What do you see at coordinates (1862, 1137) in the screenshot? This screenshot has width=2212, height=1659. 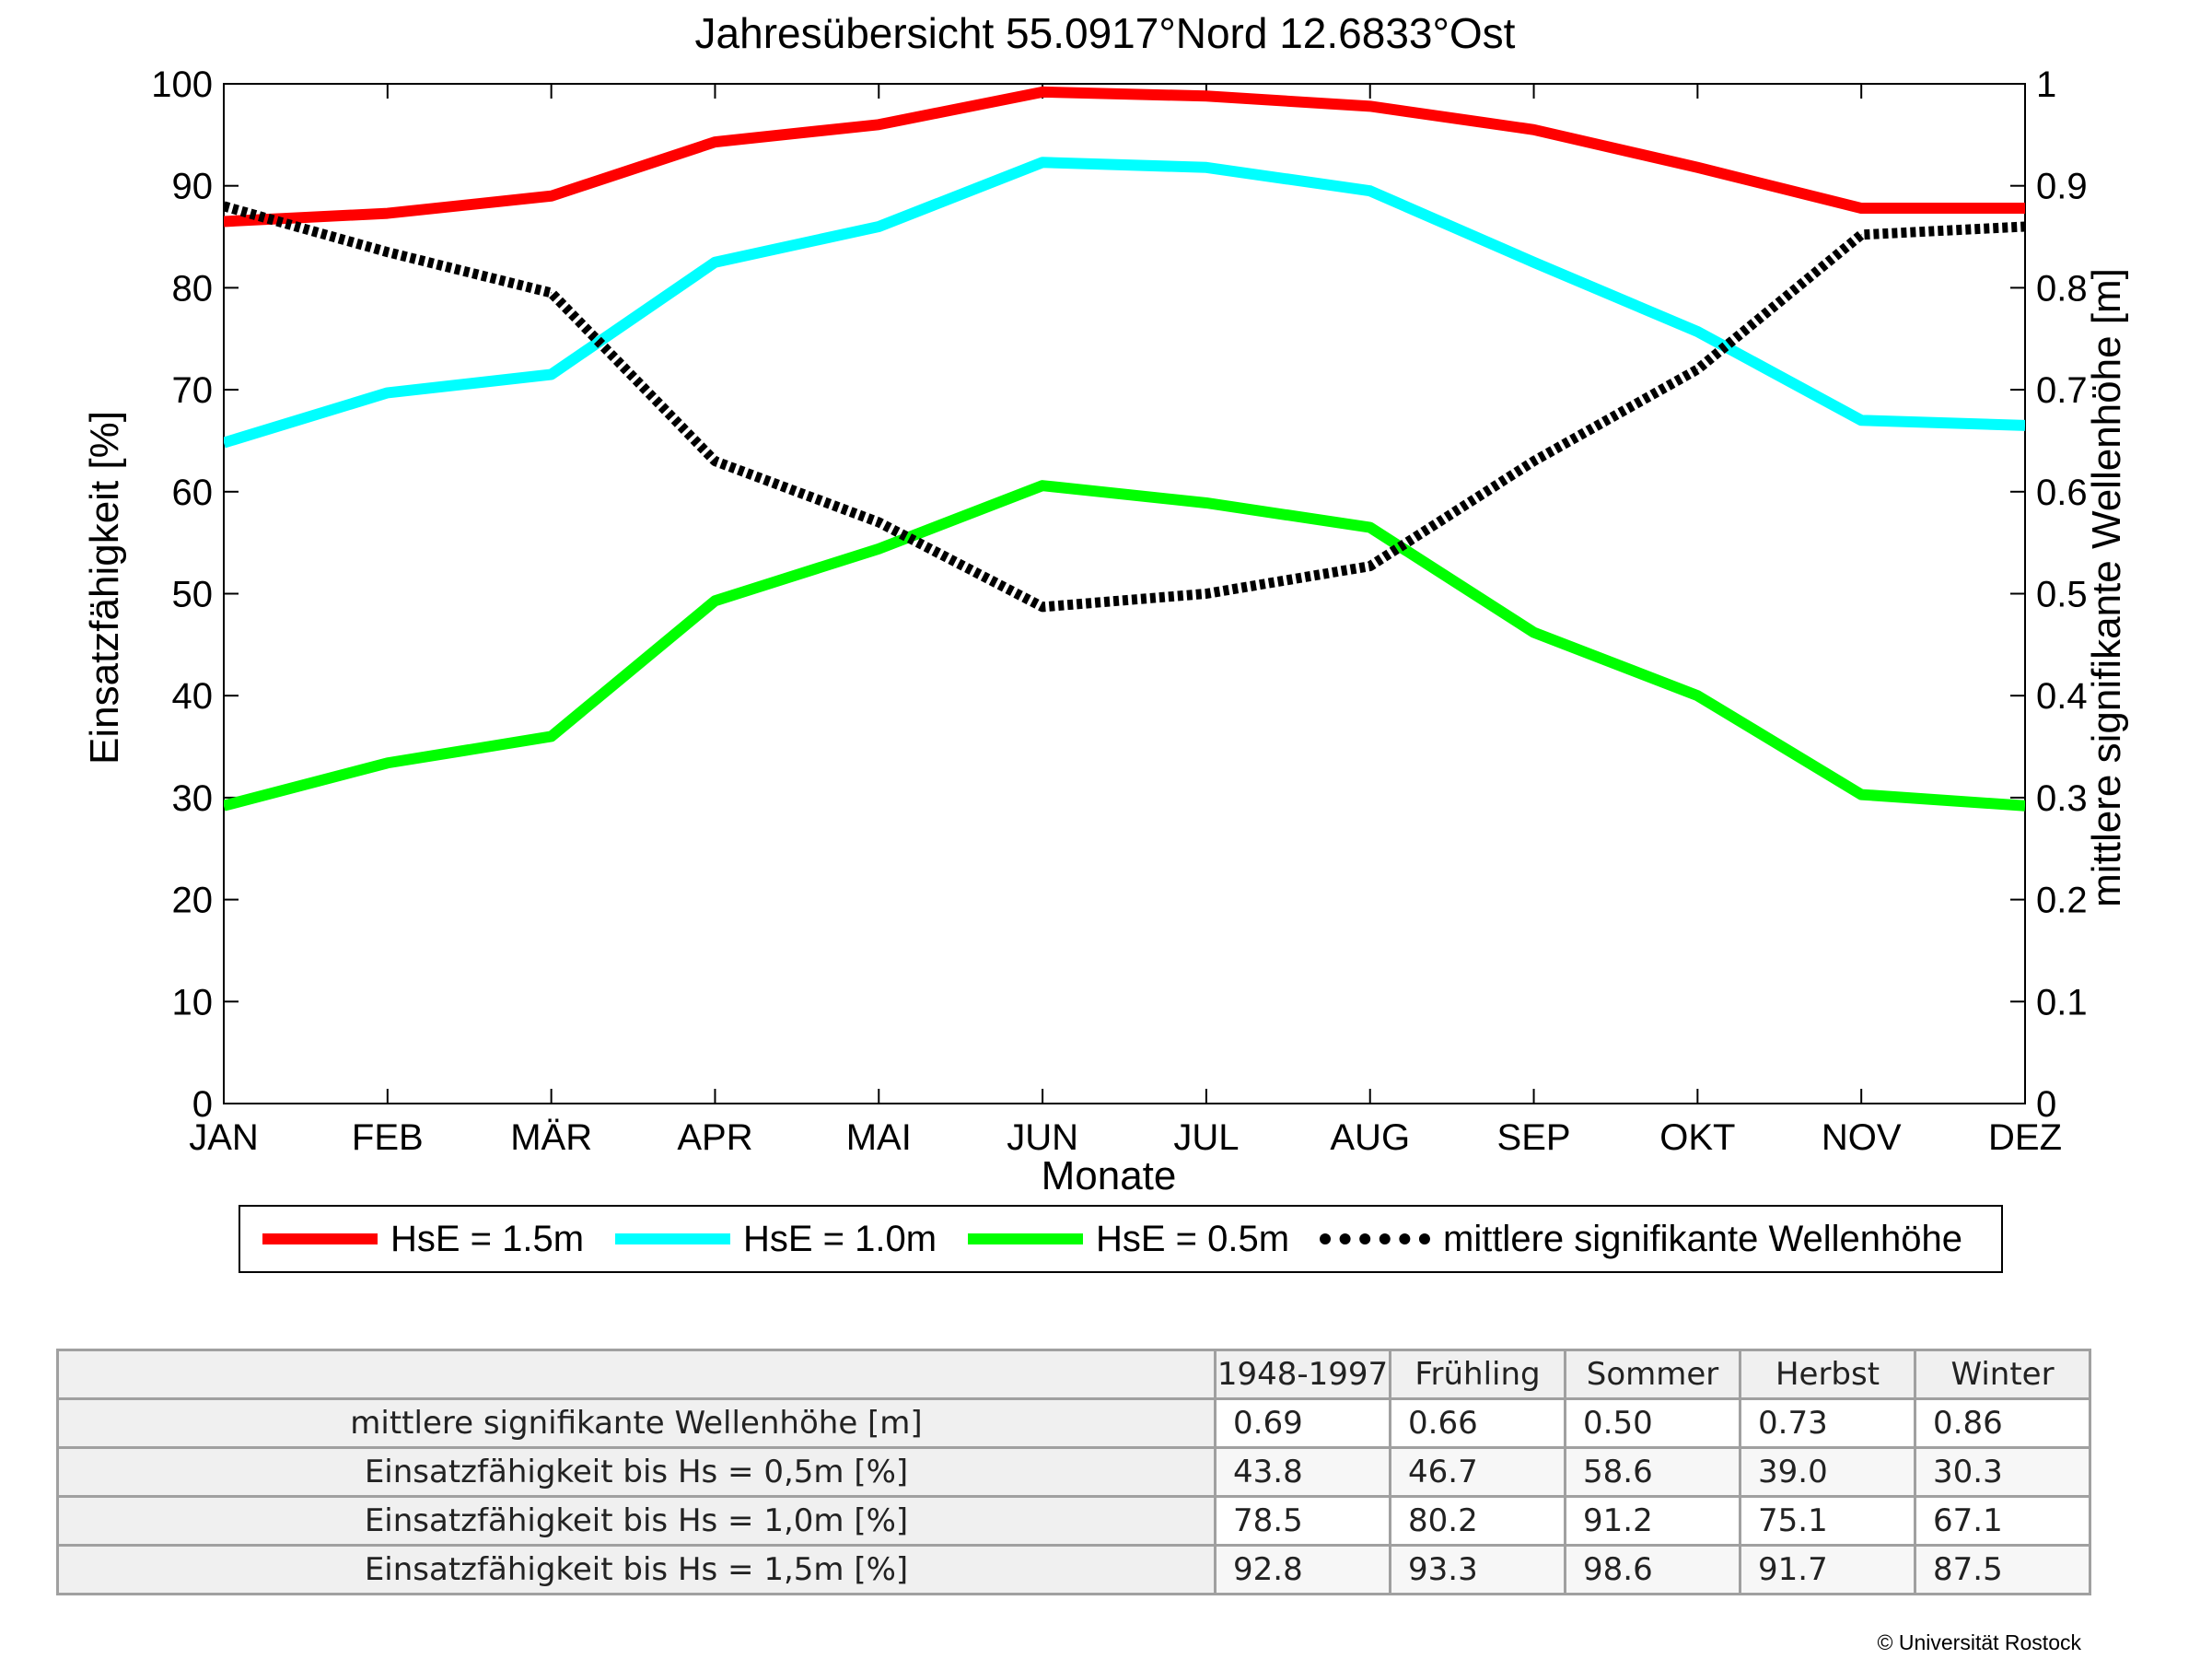 I see `x-tick-label: NOV` at bounding box center [1862, 1137].